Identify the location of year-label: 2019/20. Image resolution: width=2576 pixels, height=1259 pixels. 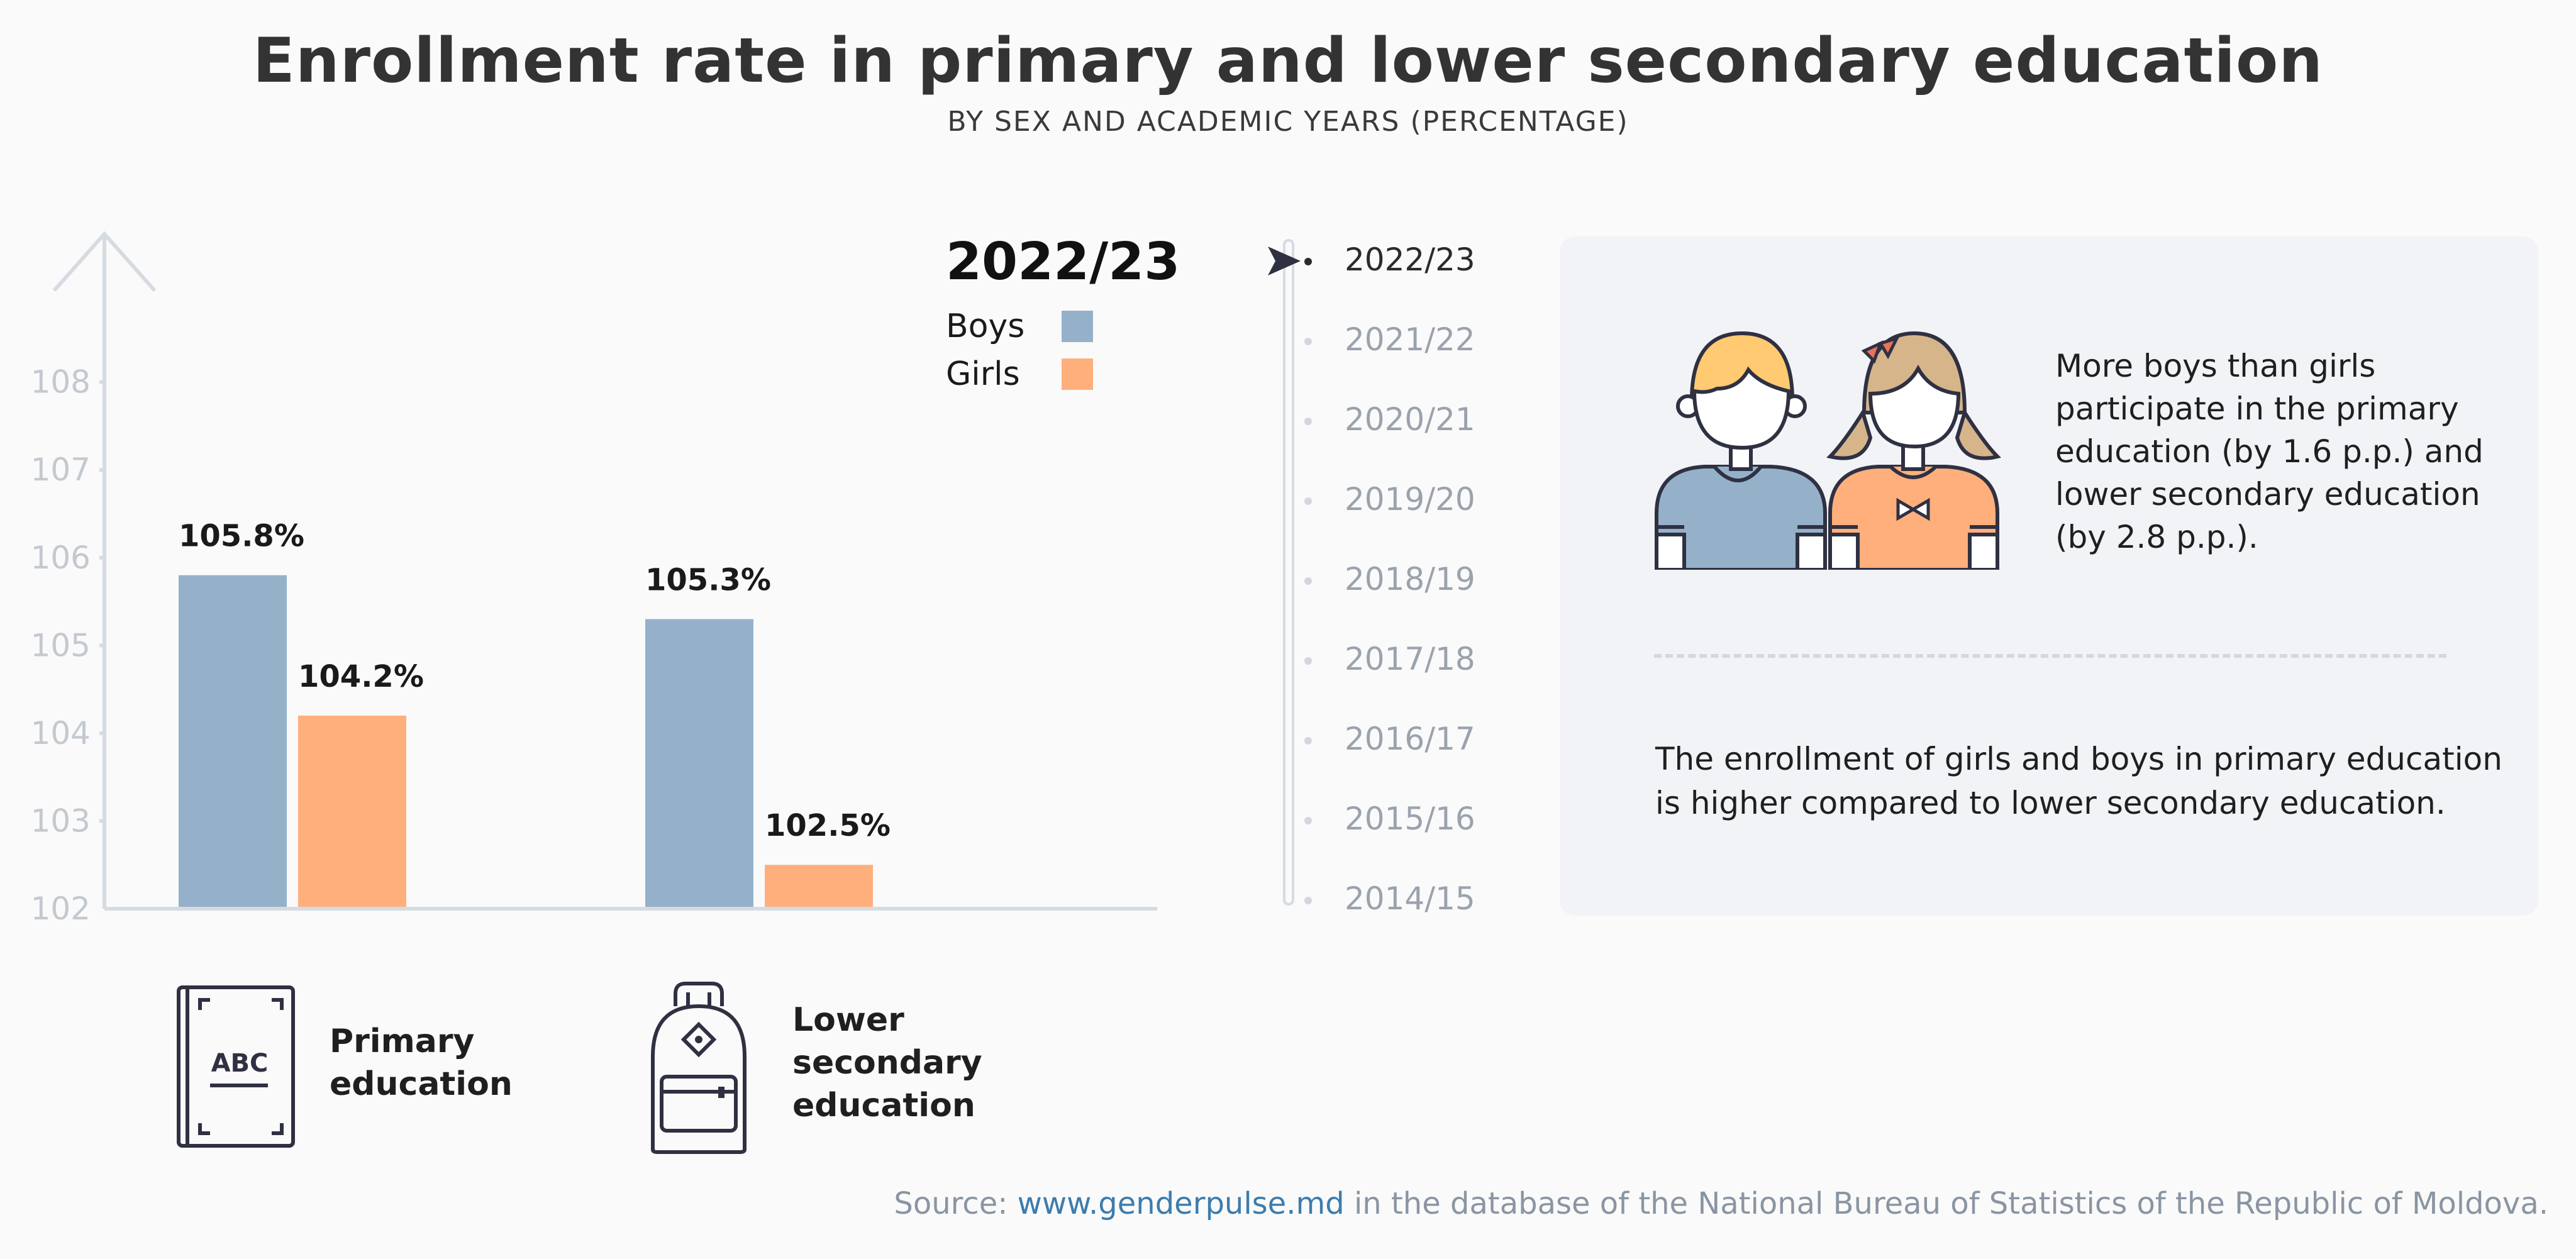
(1410, 499).